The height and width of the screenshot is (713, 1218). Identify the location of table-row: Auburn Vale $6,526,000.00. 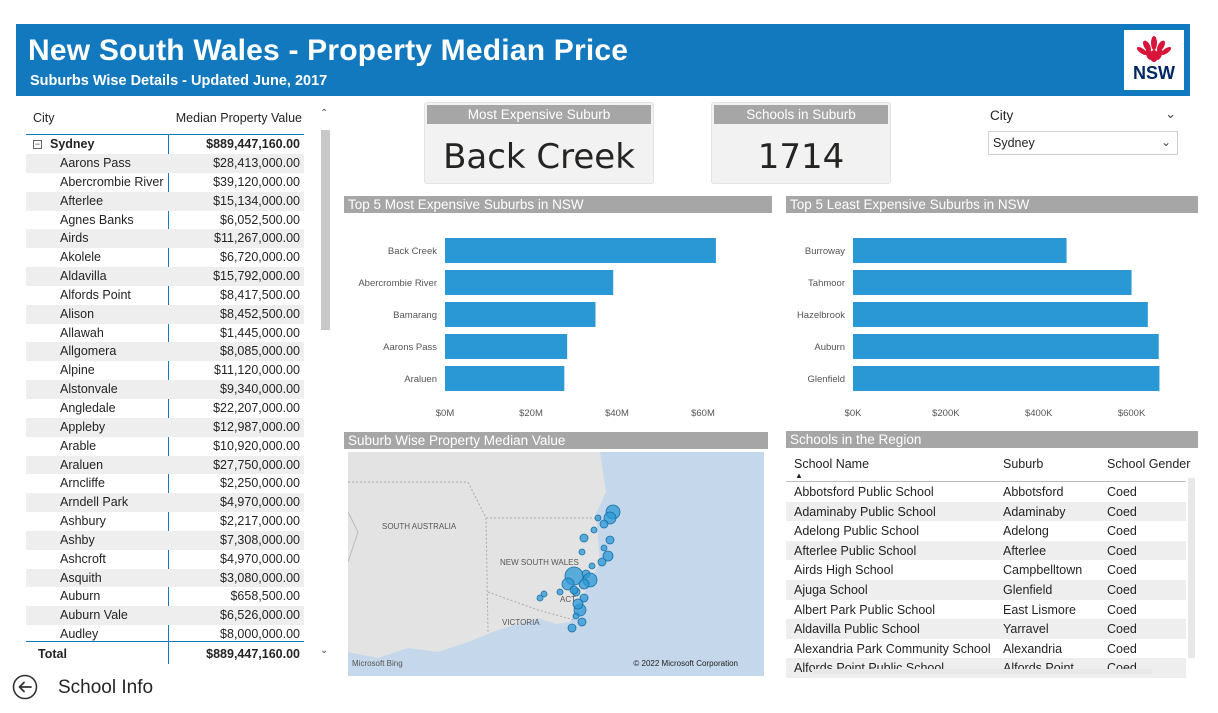
(165, 616).